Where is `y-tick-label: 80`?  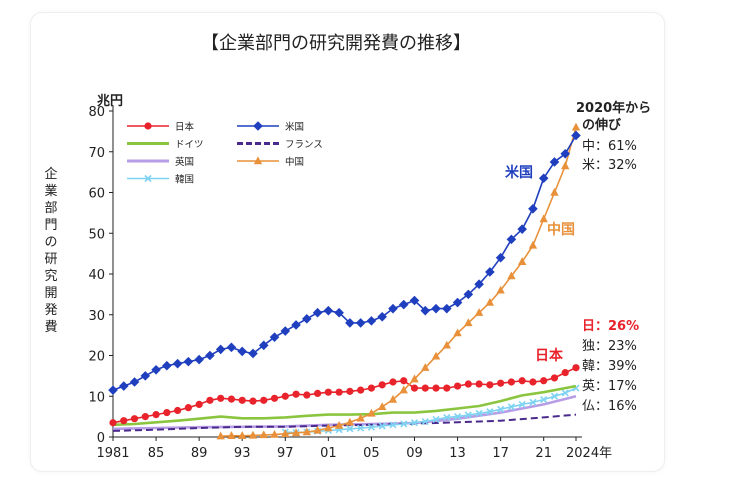 y-tick-label: 80 is located at coordinates (96, 112).